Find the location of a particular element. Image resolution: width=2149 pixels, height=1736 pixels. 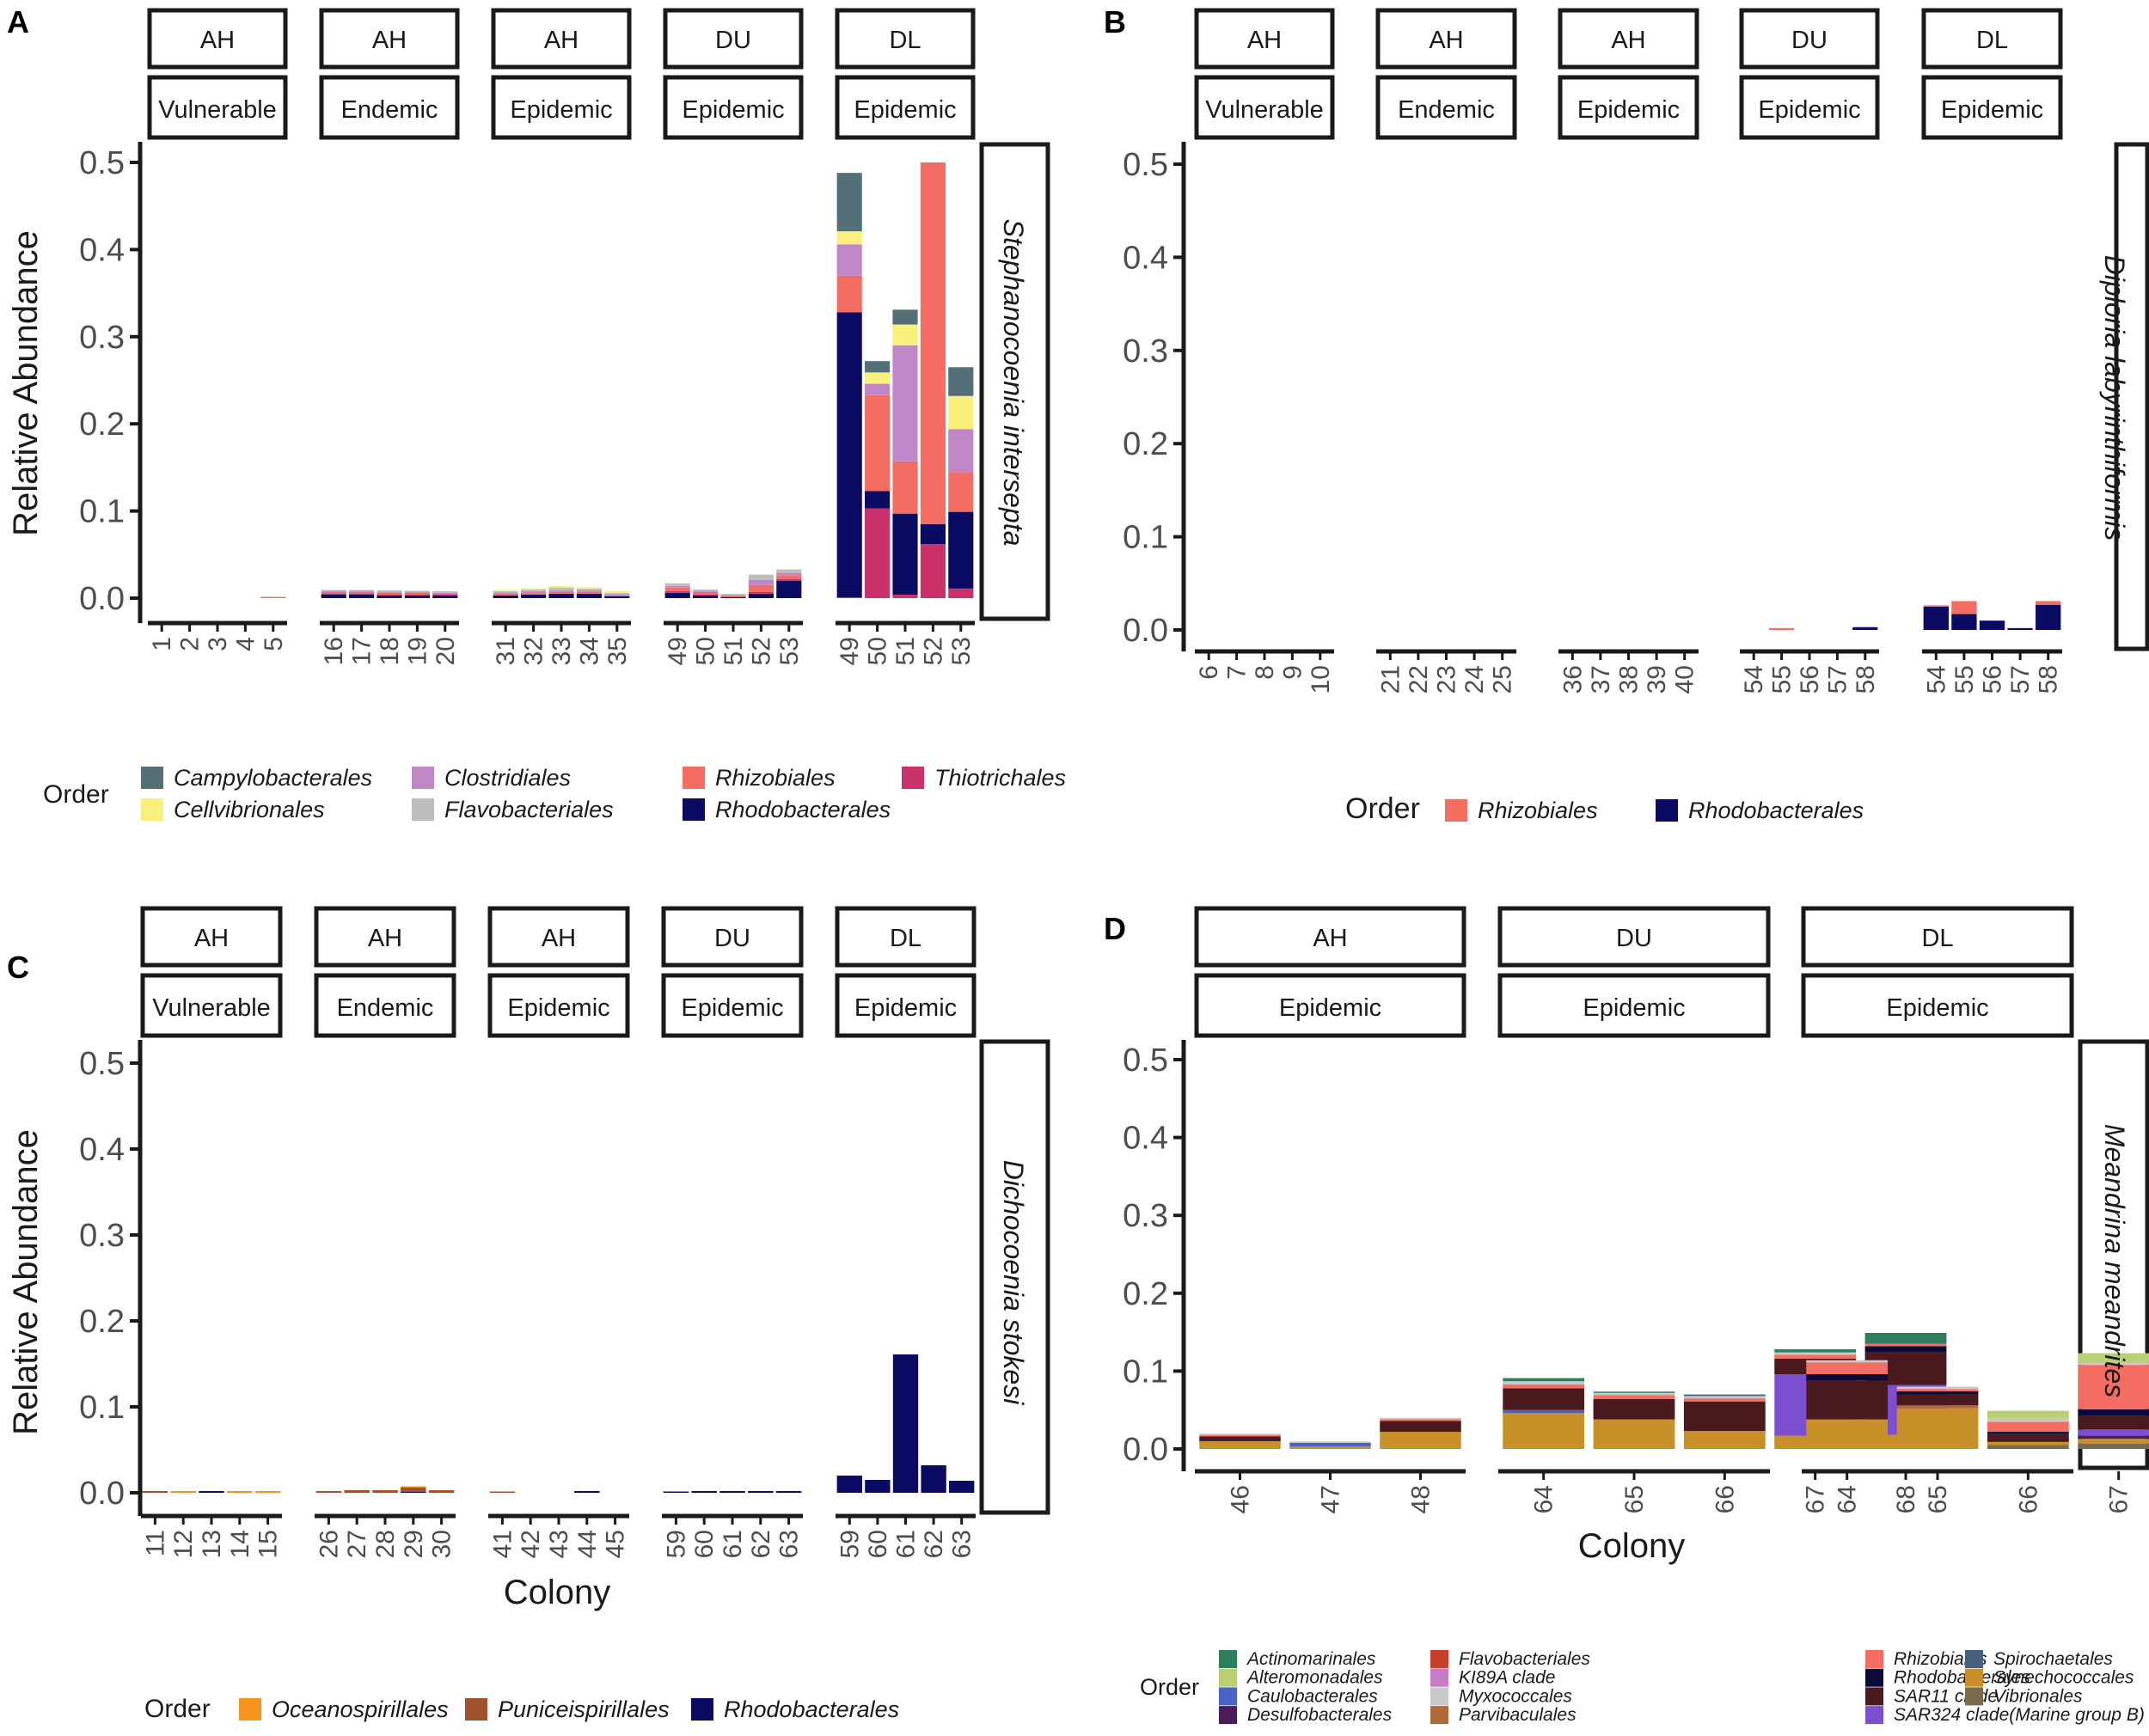

panel-d-legend-swatch-rhodobacterales is located at coordinates (1874, 1677).